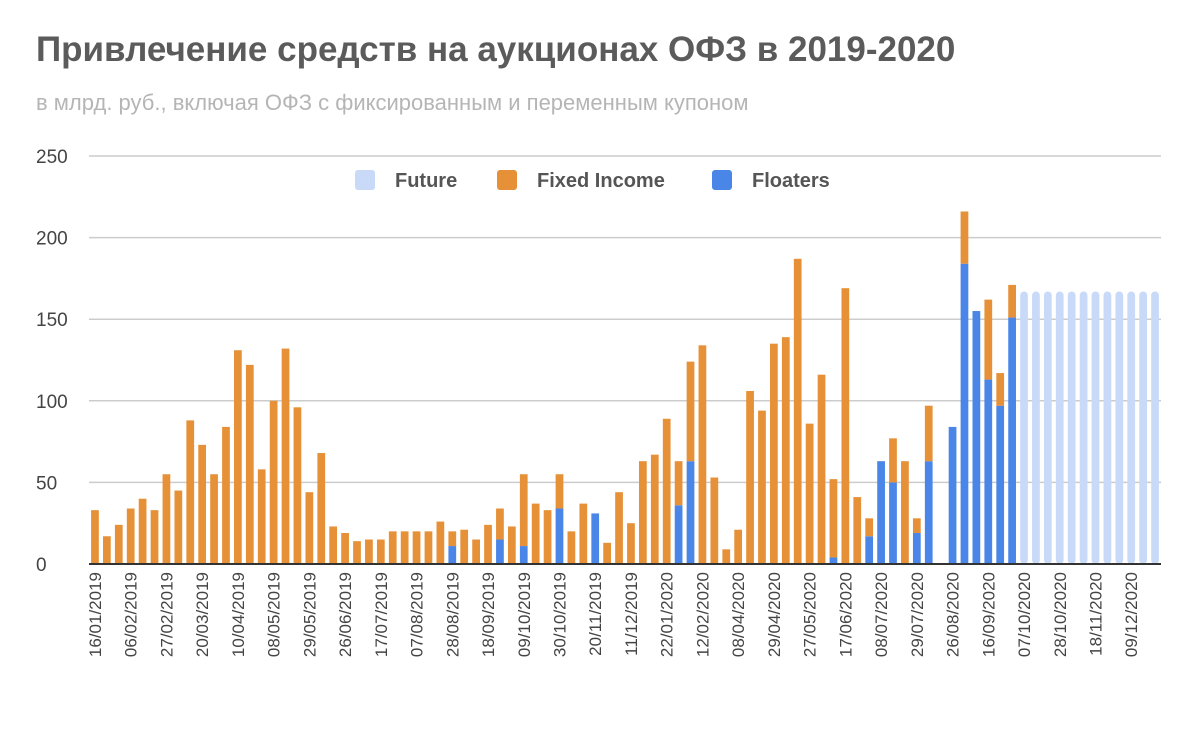 Image resolution: width=1200 pixels, height=740 pixels. Describe the element at coordinates (52, 320) in the screenshot. I see `y-tick-label: 150` at that location.